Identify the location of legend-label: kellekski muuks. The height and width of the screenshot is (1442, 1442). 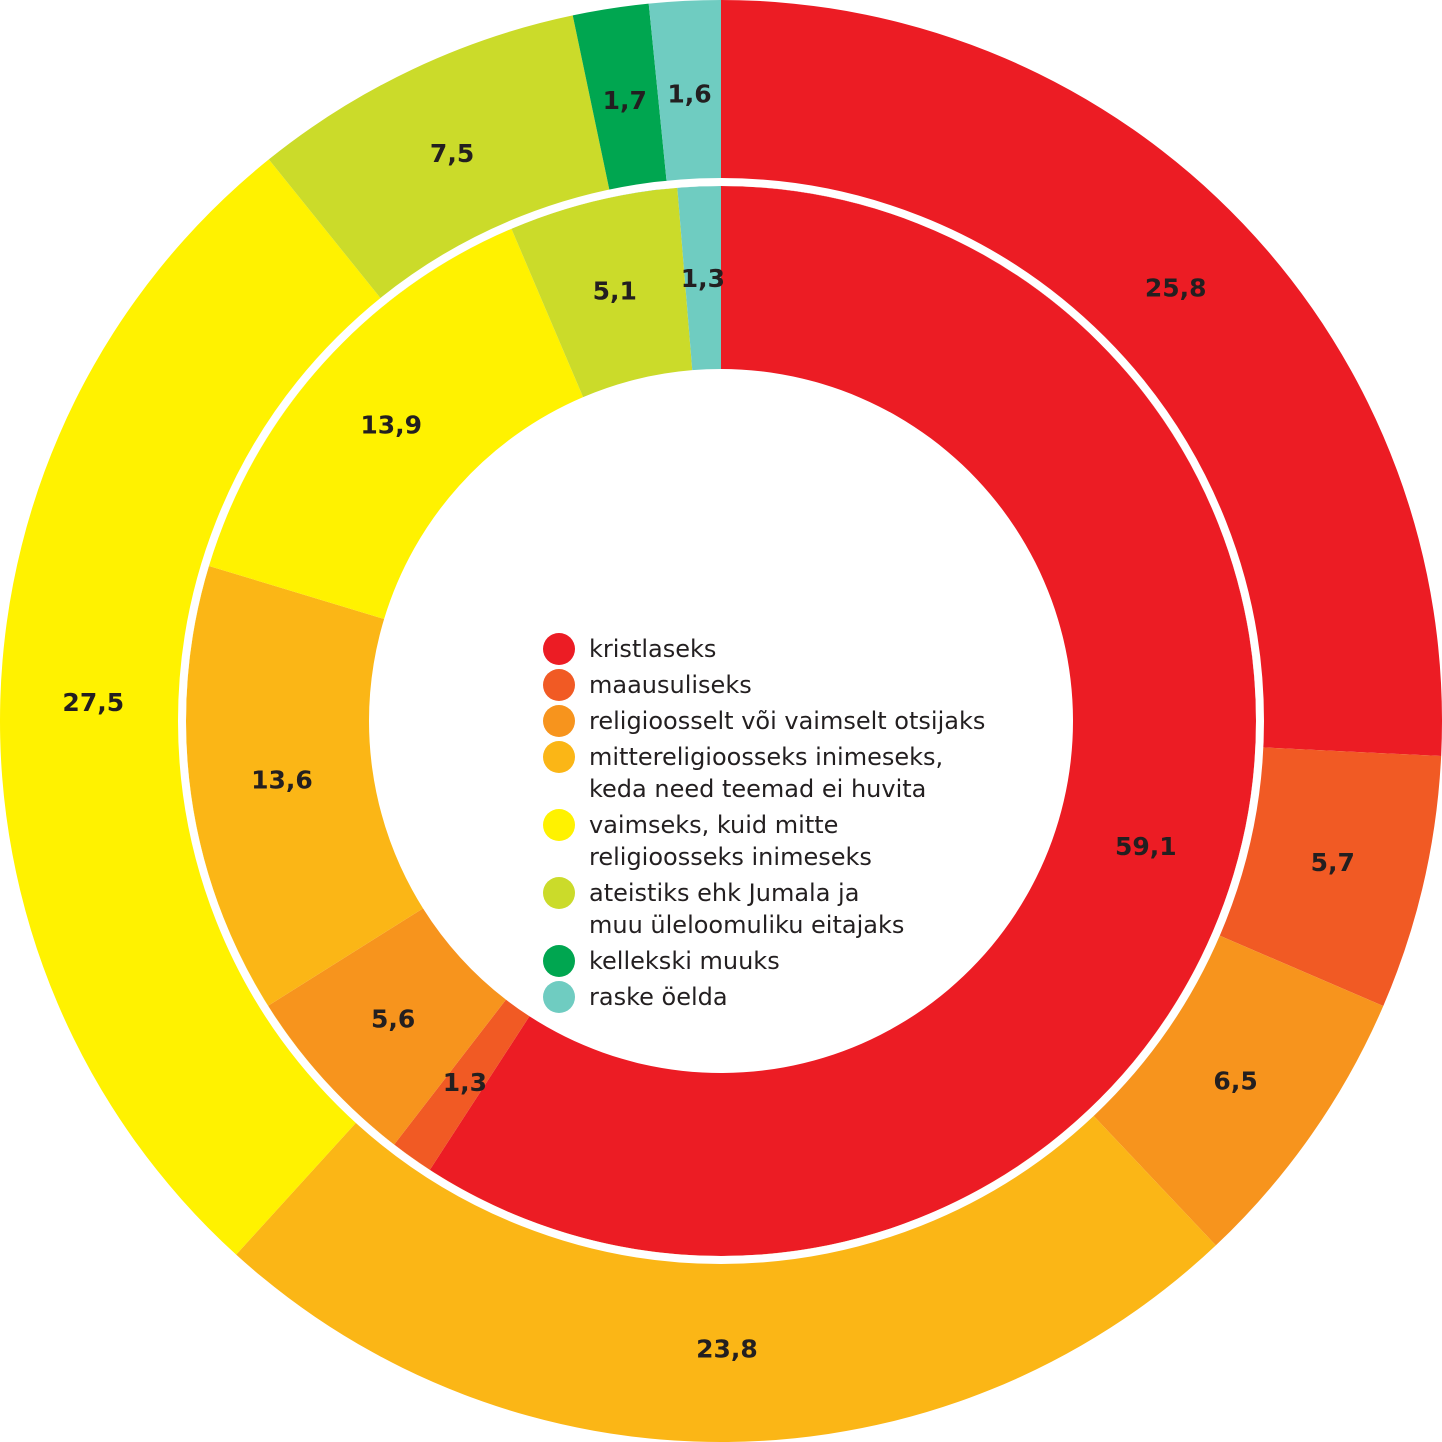
(684, 961).